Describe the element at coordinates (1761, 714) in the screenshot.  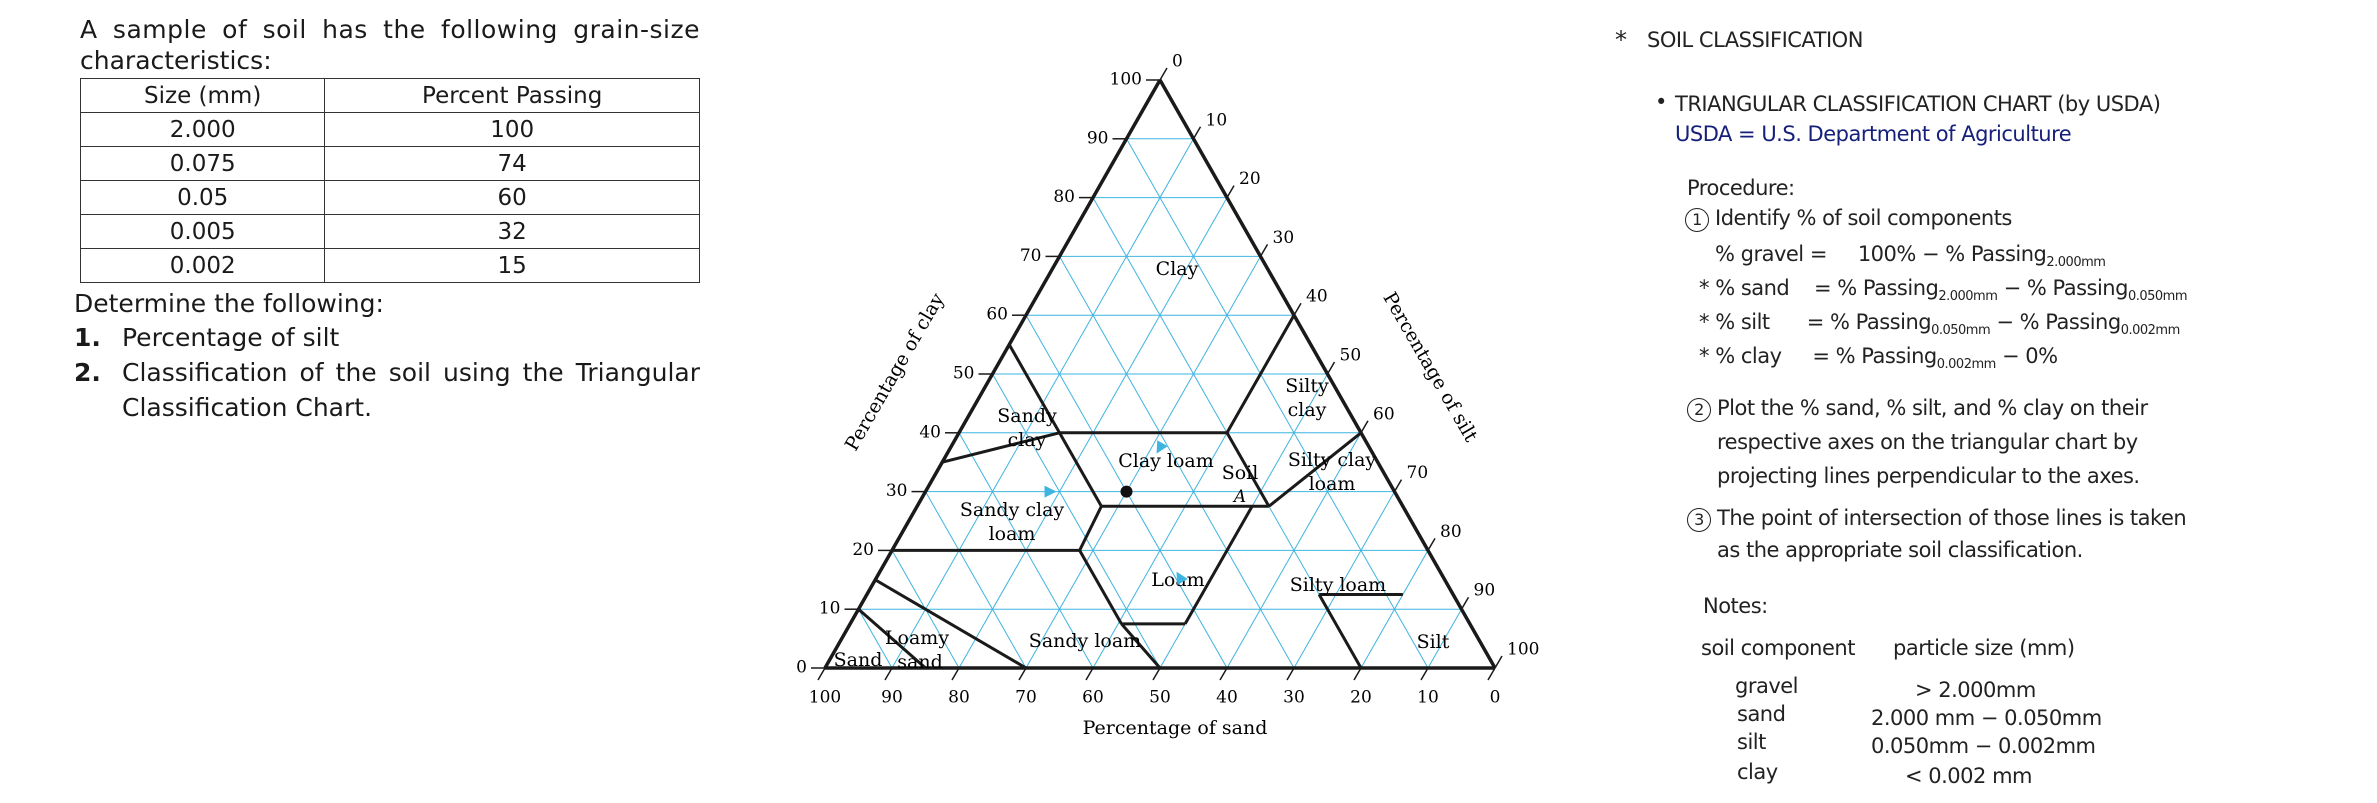
I see `component-sand: sand` at that location.